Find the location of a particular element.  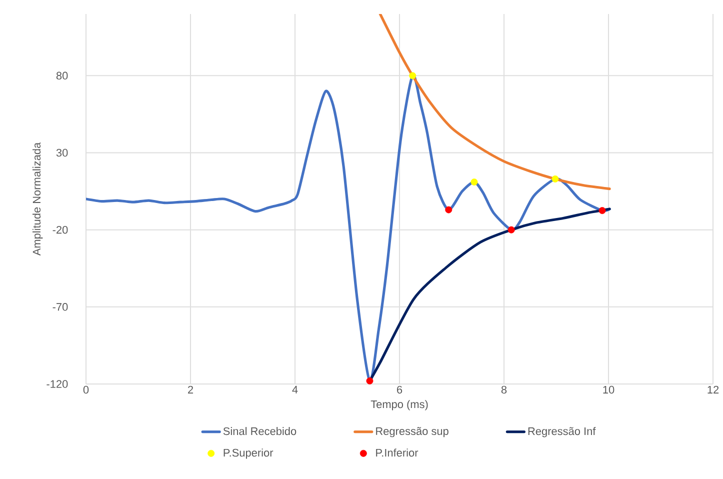

legend-label: Regressão Inf is located at coordinates (562, 432).